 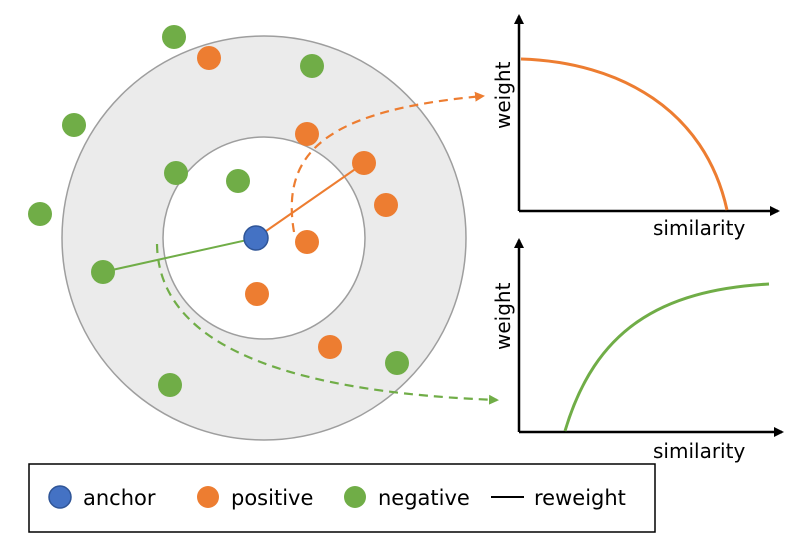 I want to click on top-y-label: weight, so click(x=503, y=95).